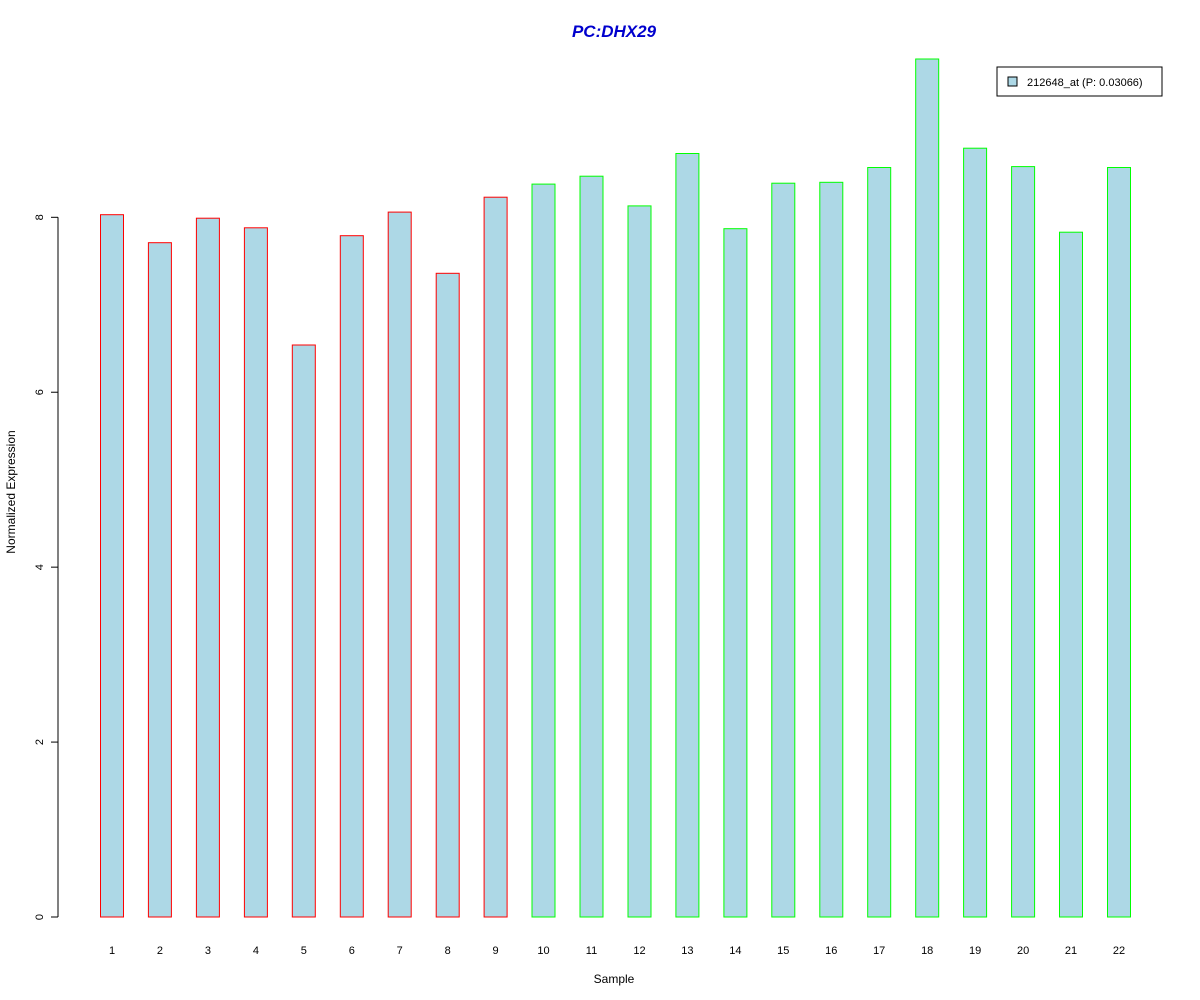 This screenshot has width=1200, height=1000. What do you see at coordinates (112, 951) in the screenshot?
I see `x-tick-label: 1` at bounding box center [112, 951].